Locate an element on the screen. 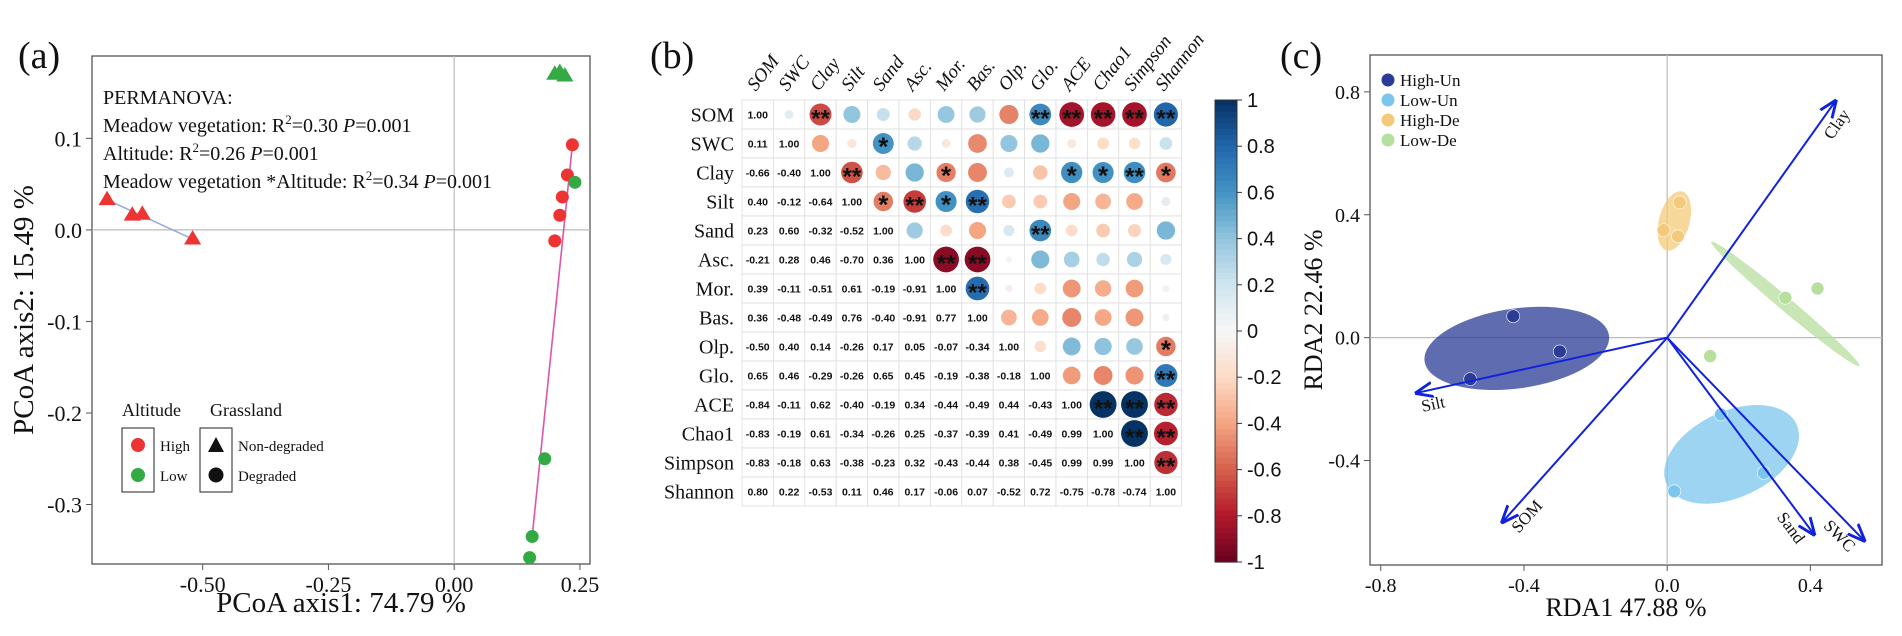 This screenshot has height=636, width=1902. corr-value: -0.07 is located at coordinates (946, 348).